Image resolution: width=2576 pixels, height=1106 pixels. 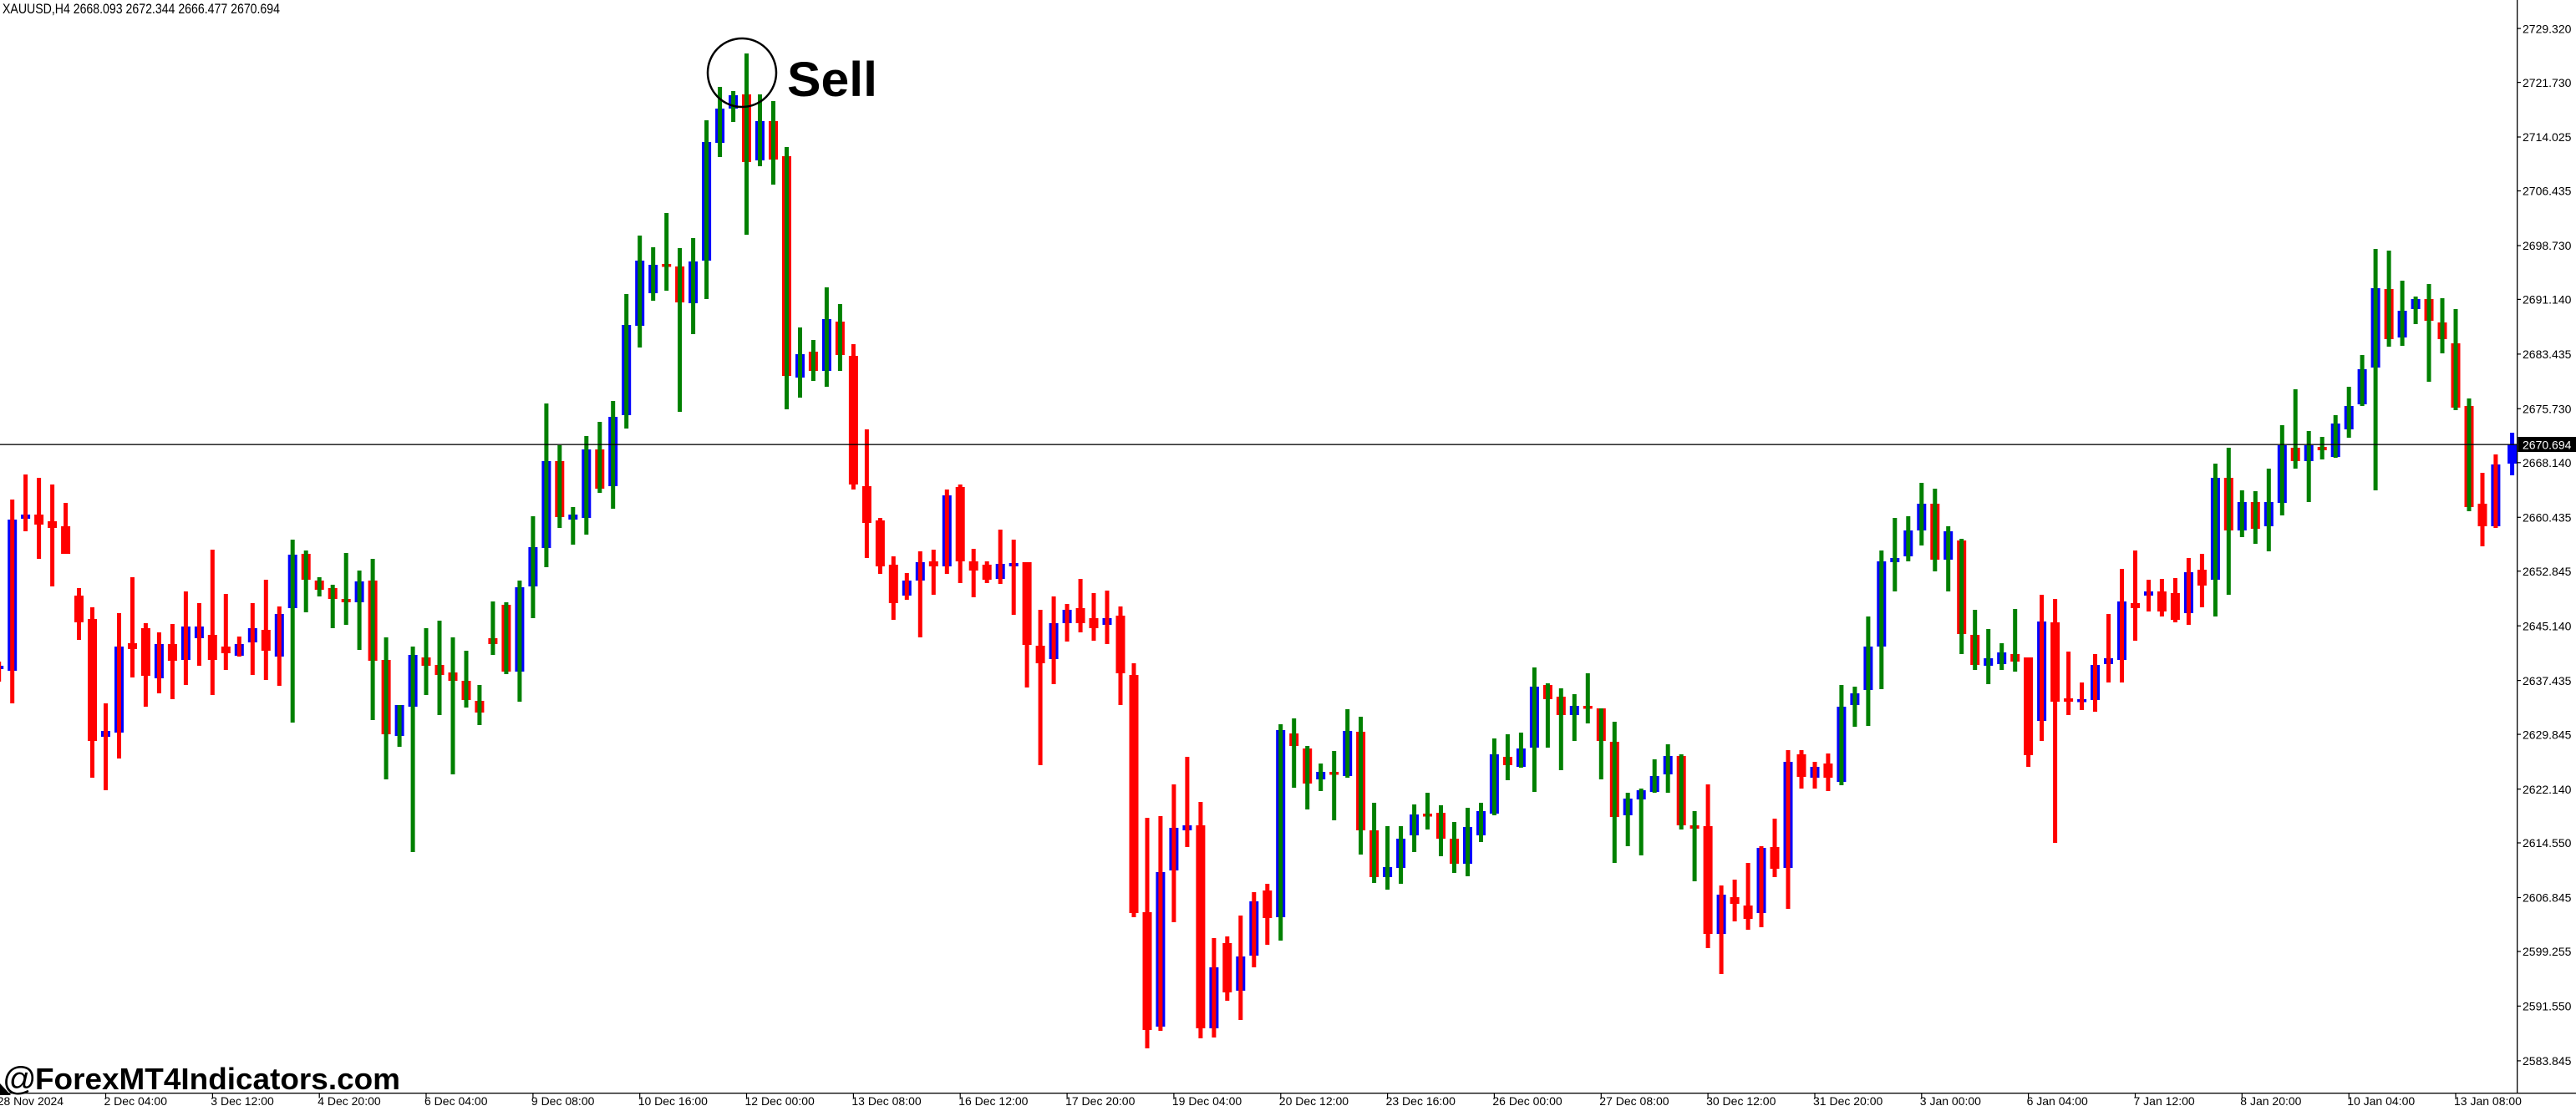 What do you see at coordinates (2547, 1006) in the screenshot?
I see `svg-text: 2591.550` at bounding box center [2547, 1006].